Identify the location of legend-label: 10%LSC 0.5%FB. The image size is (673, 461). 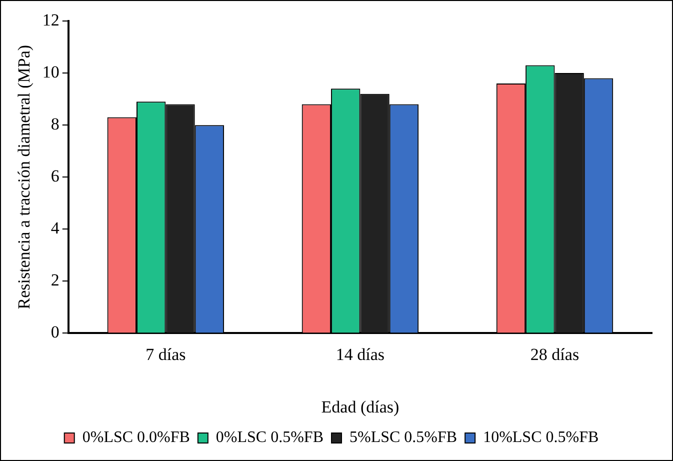
(541, 437).